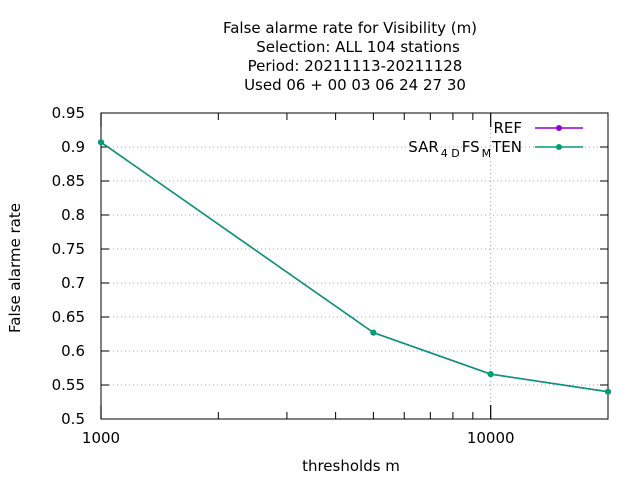 The image size is (640, 480). What do you see at coordinates (73, 215) in the screenshot?
I see `y-tick-label: 0.8` at bounding box center [73, 215].